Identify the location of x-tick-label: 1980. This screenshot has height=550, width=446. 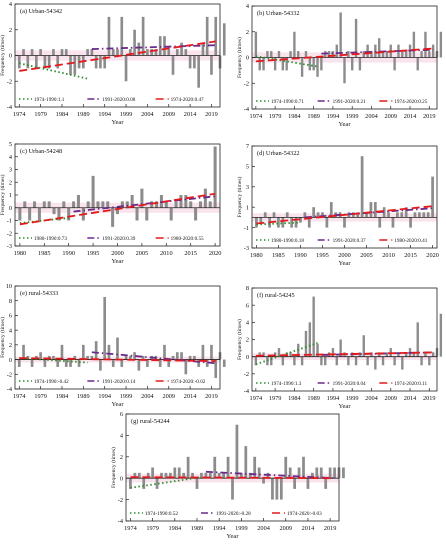
(256, 255).